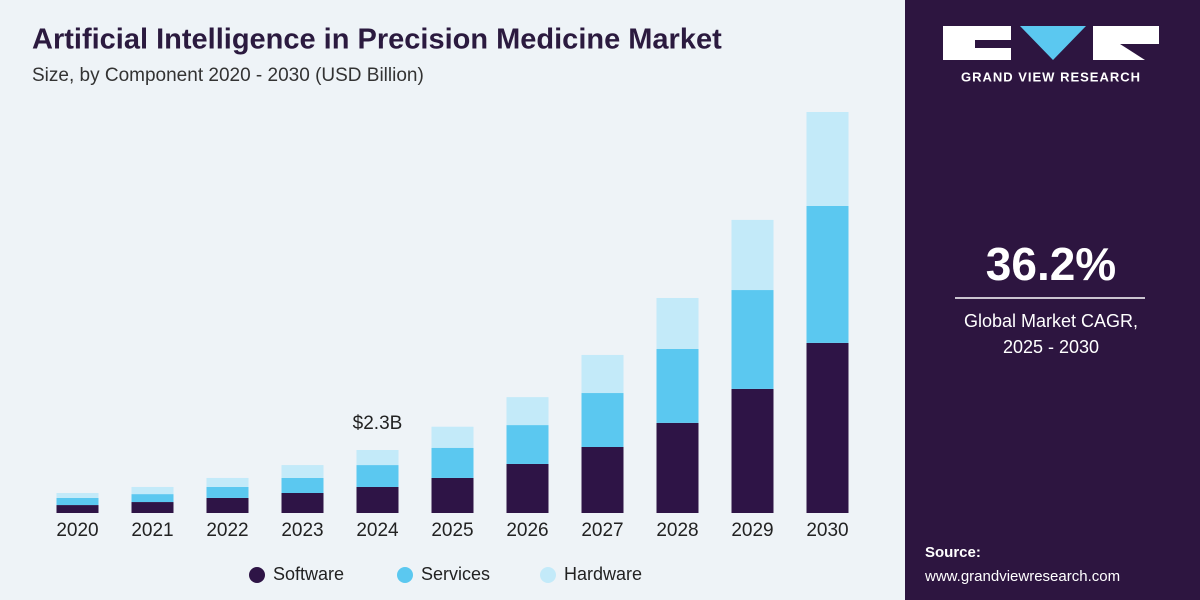  I want to click on logo-v, so click(1053, 43).